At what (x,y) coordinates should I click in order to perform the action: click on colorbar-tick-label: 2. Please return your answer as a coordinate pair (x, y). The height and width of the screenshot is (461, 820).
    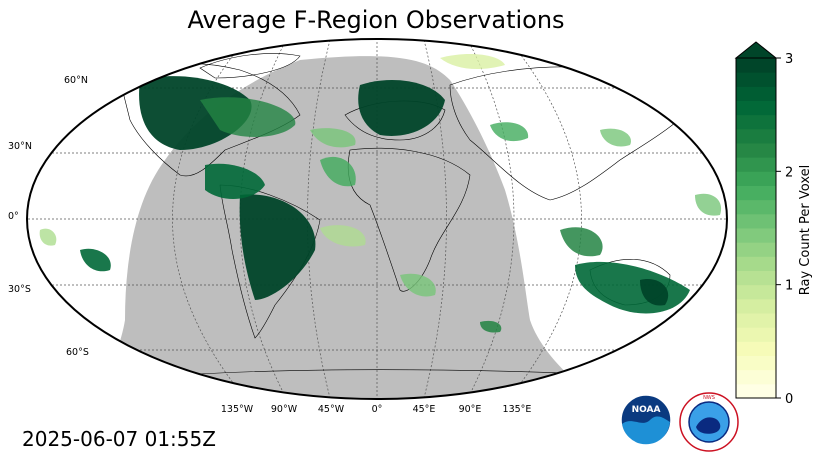
    Looking at the image, I should click on (789, 172).